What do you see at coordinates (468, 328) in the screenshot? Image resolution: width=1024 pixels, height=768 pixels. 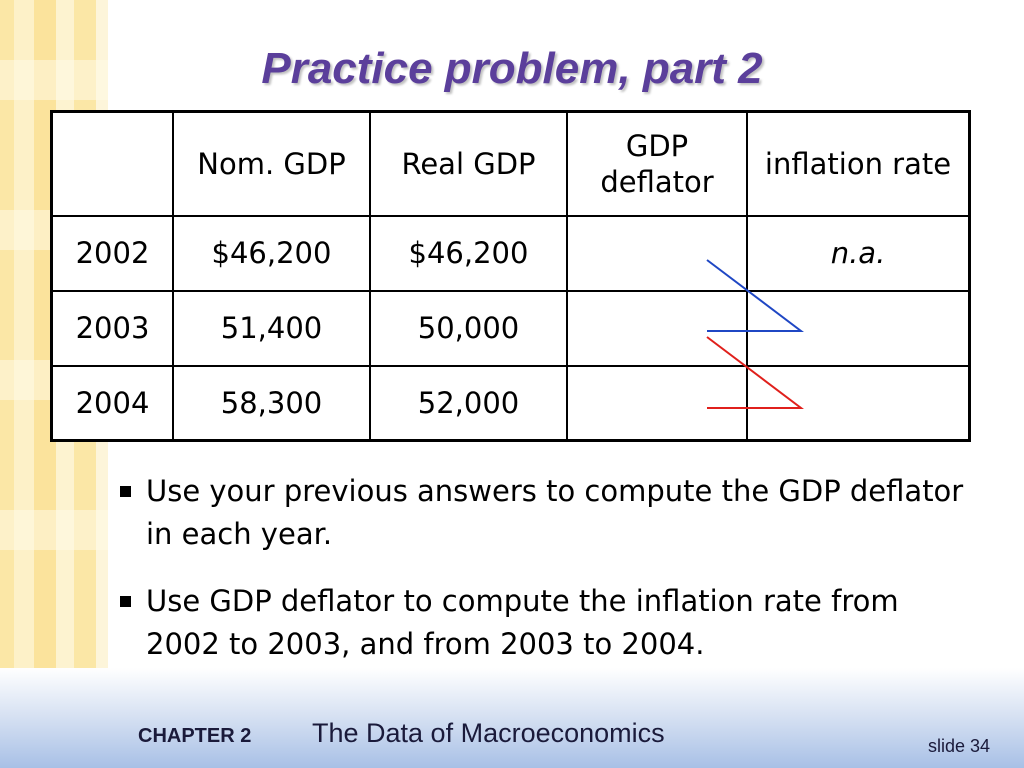 I see `real-gdp-cell: 50,000` at bounding box center [468, 328].